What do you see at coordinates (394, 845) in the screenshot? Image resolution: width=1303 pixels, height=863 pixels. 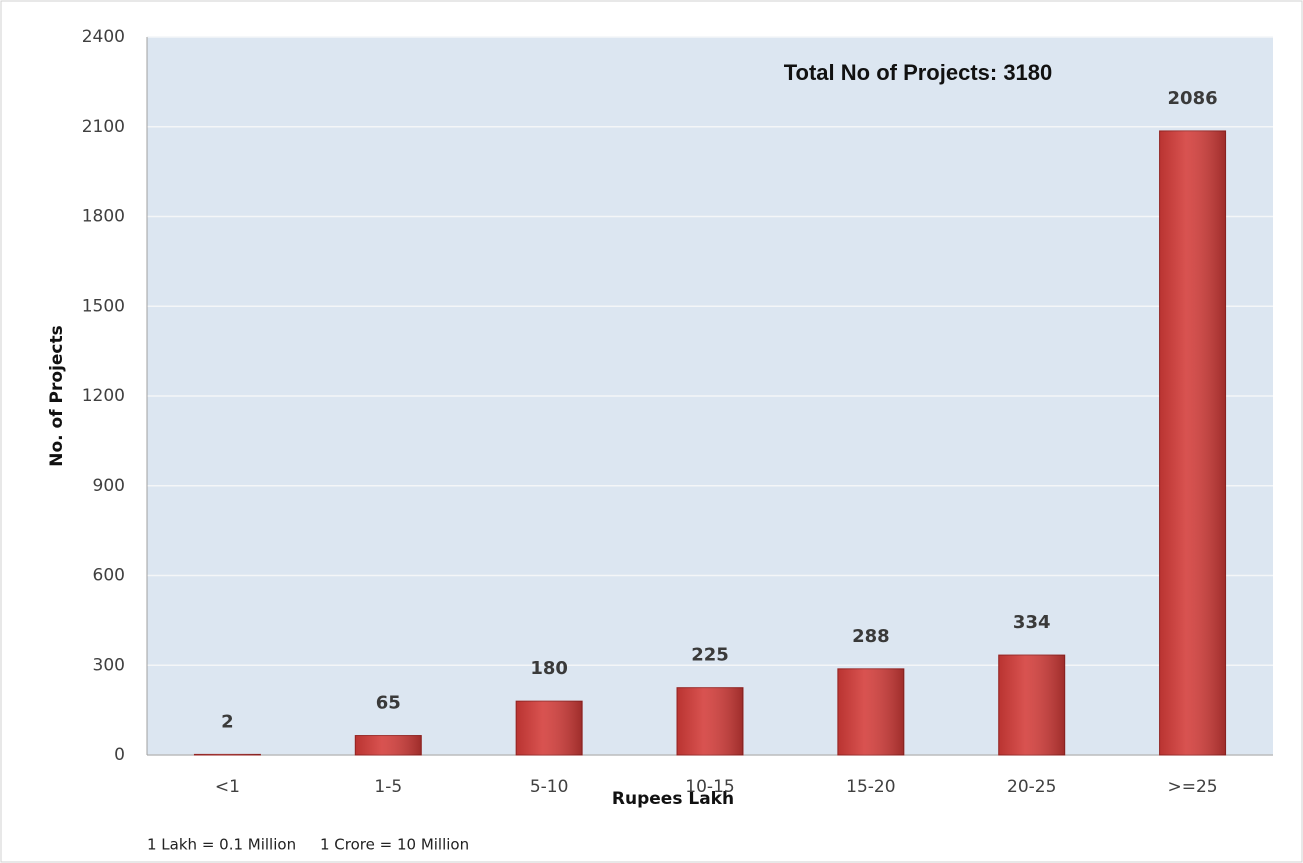 I see `footnote: 1 Crore = 10 Million` at bounding box center [394, 845].